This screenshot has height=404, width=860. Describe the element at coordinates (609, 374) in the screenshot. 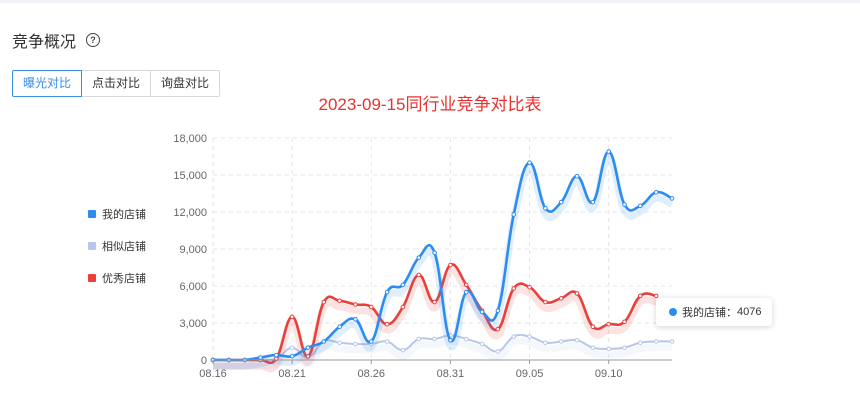

I see `x-tick-label: 09.10` at that location.